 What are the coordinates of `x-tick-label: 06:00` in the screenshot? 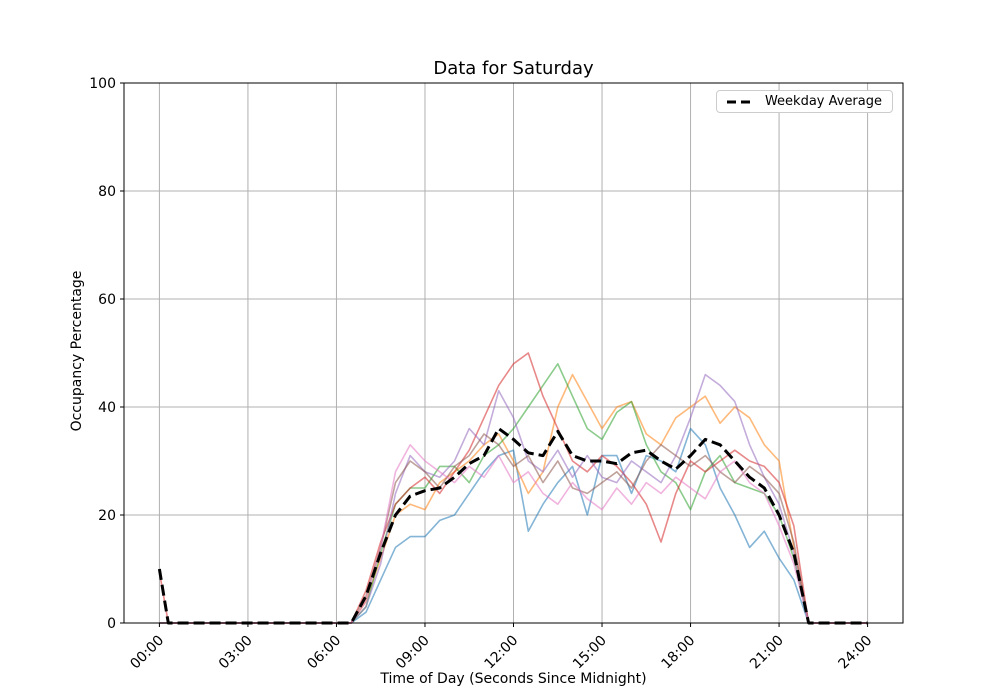 It's located at (324, 653).